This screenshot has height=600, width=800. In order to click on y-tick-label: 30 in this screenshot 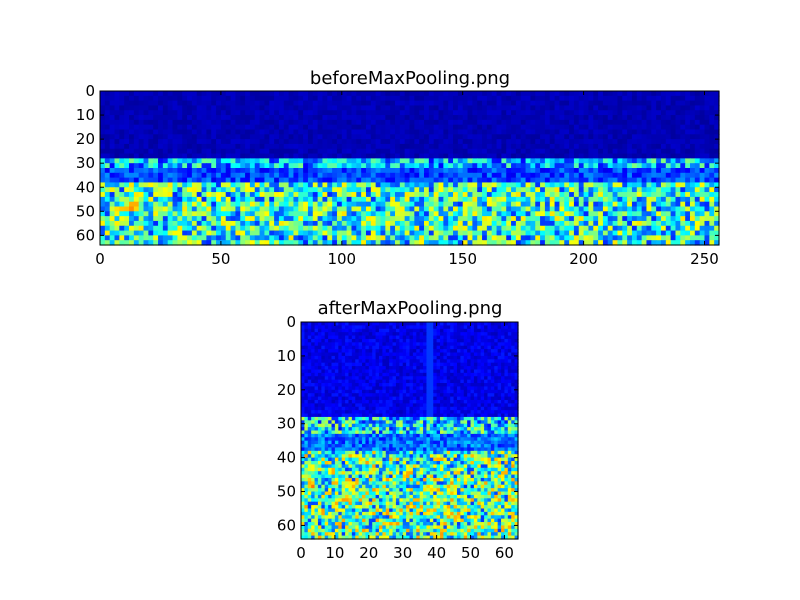, I will do `click(85, 163)`.